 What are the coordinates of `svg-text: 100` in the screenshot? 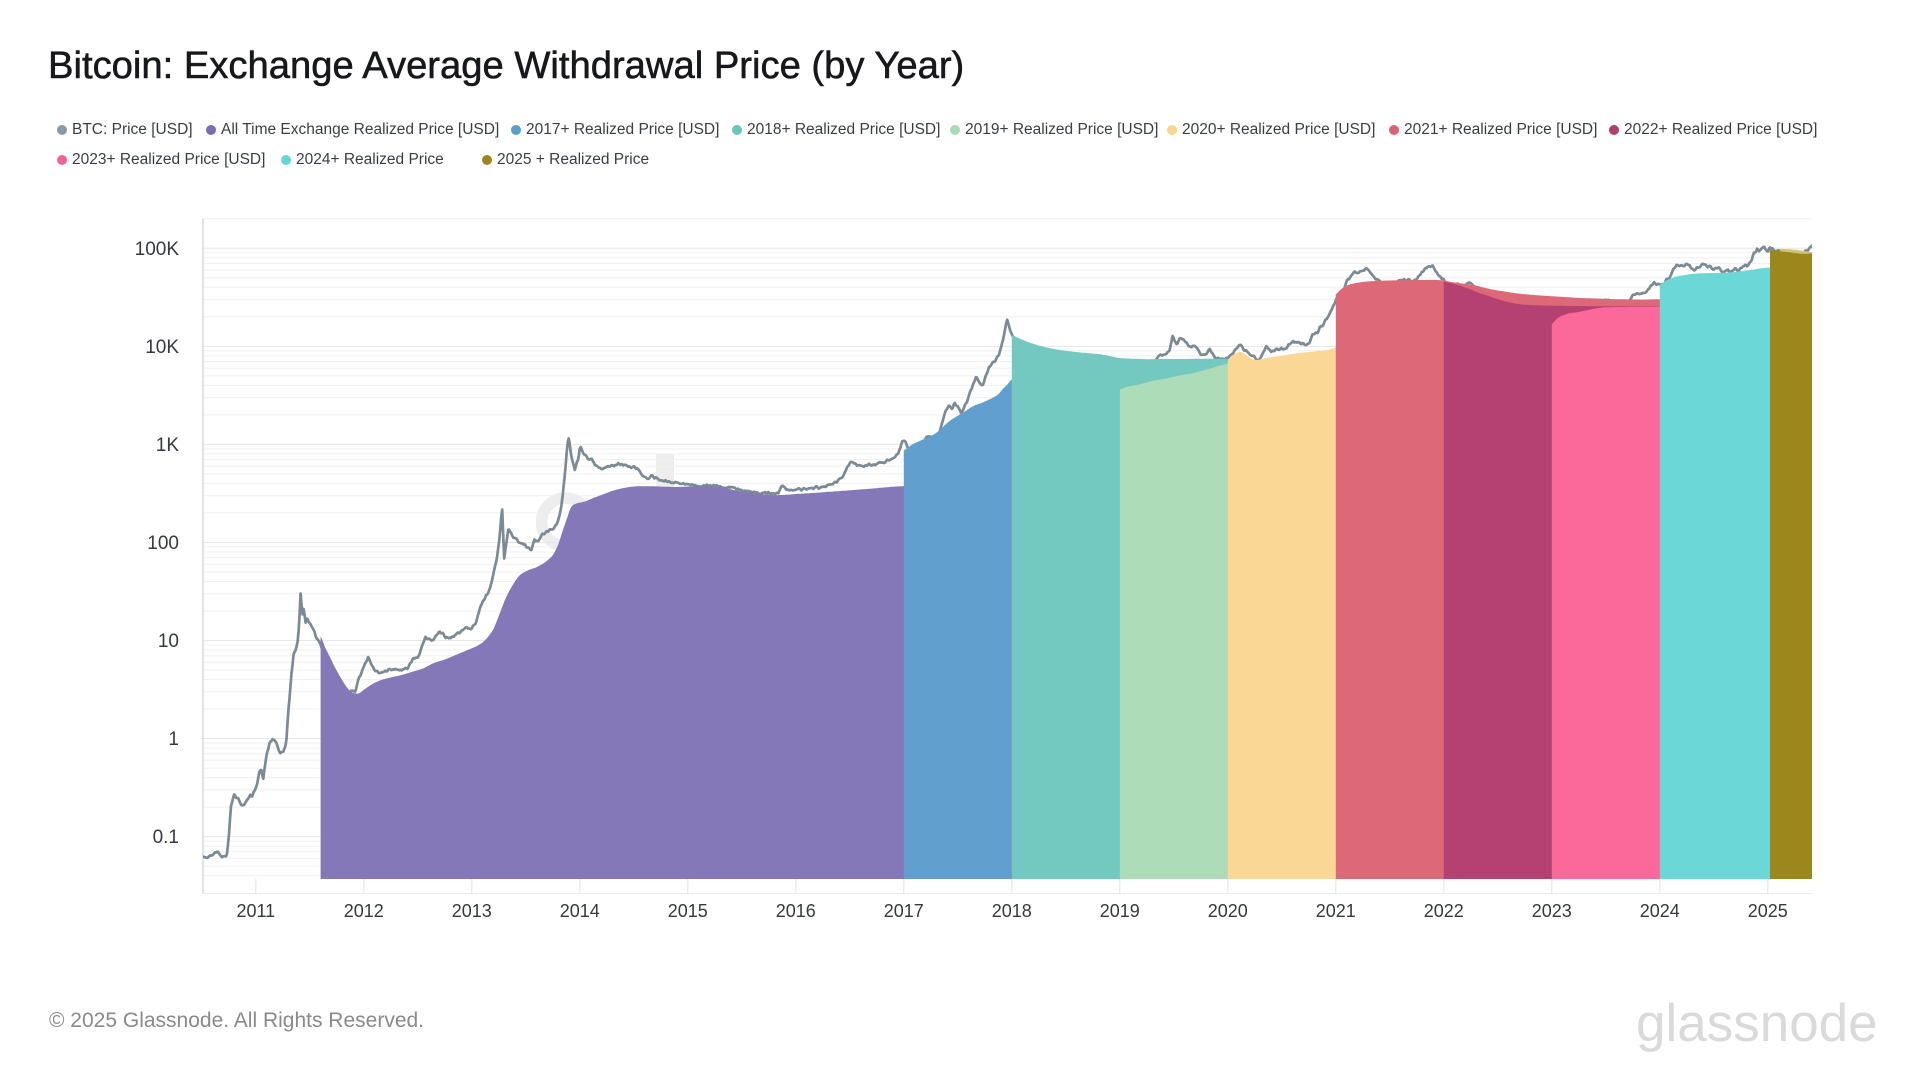 It's located at (163, 543).